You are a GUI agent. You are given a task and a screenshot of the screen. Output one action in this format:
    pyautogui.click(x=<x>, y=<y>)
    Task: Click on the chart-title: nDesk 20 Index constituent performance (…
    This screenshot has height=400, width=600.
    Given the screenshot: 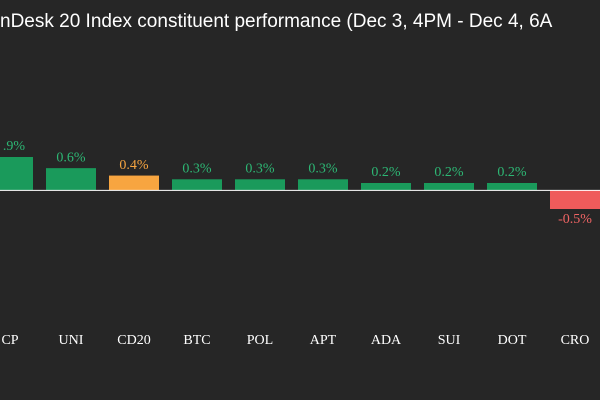 What is the action you would take?
    pyautogui.click(x=276, y=21)
    